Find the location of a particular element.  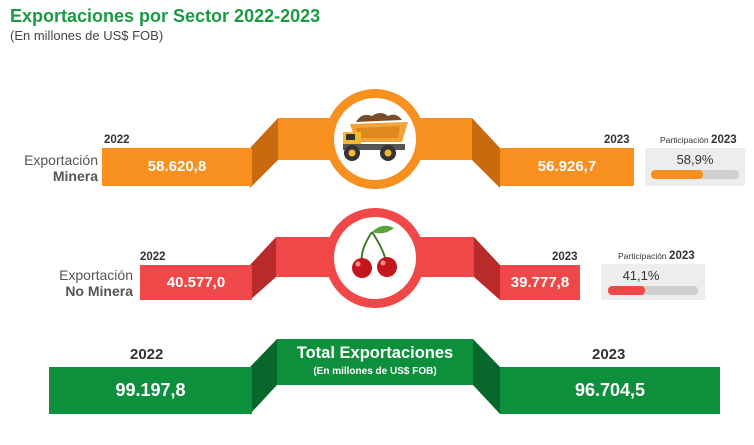

mining-label: Exportación Minera is located at coordinates (49, 168).